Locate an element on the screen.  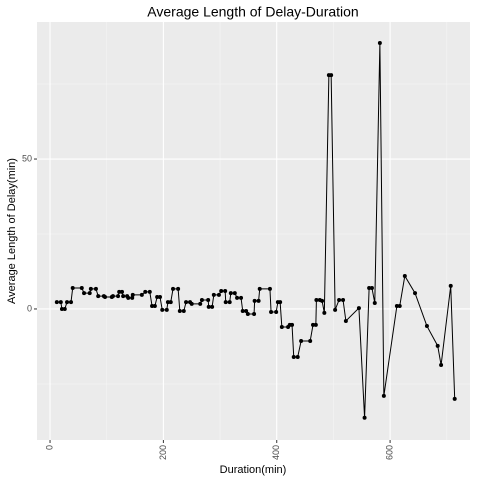
x-tick-label: 0 is located at coordinates (49, 447).